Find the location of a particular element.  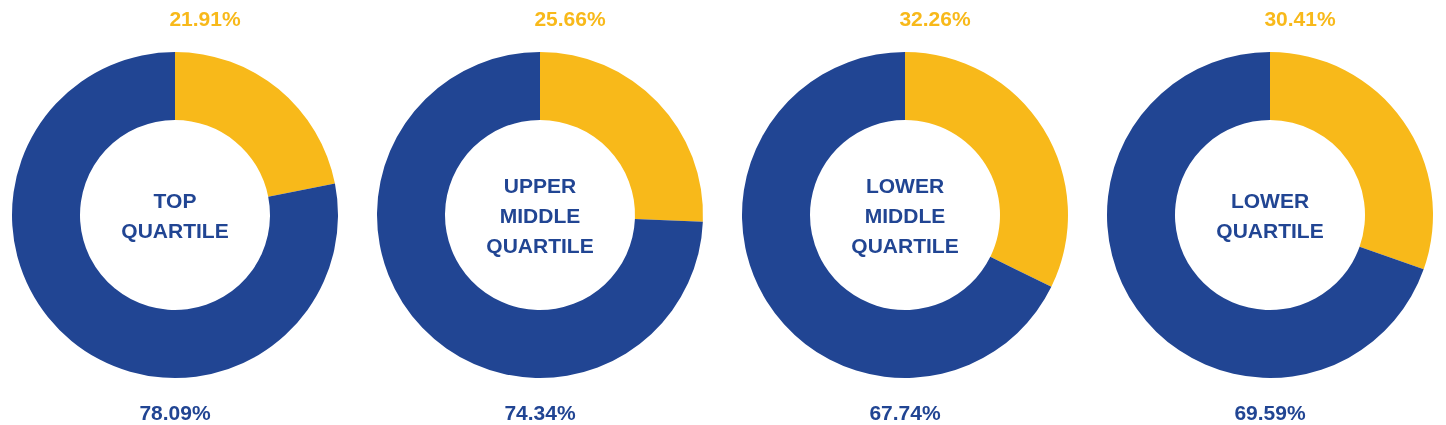

data-label: 74.34% is located at coordinates (540, 412).